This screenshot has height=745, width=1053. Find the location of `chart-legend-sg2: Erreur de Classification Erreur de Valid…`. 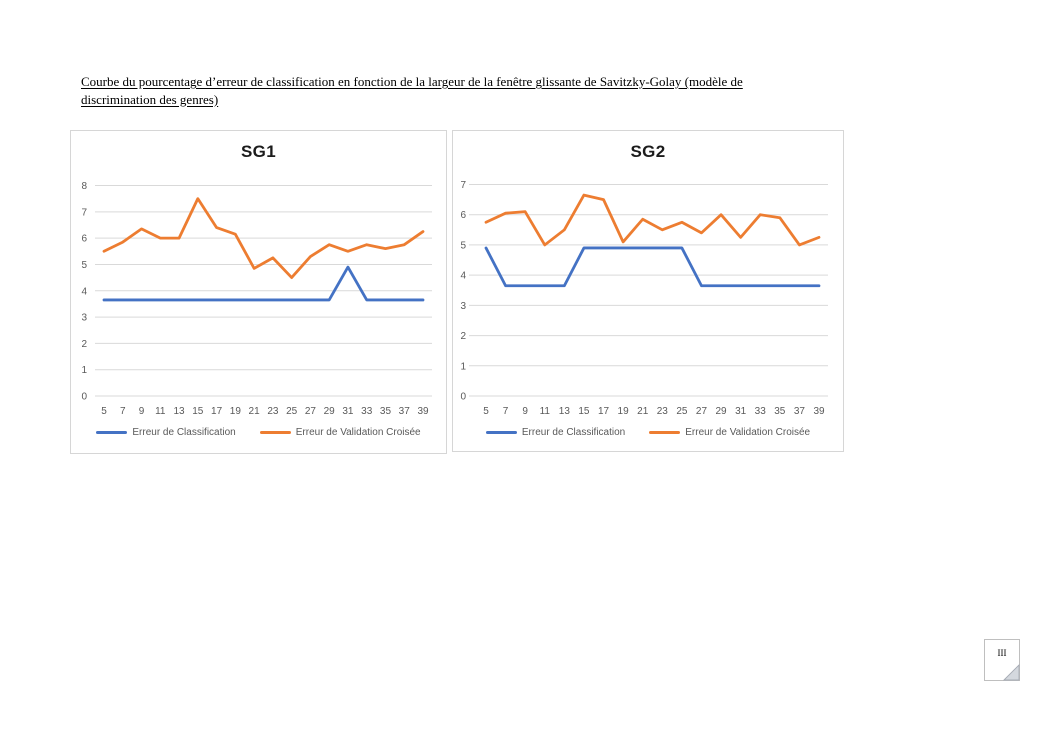

chart-legend-sg2: Erreur de Classification Erreur de Valid… is located at coordinates (648, 432).